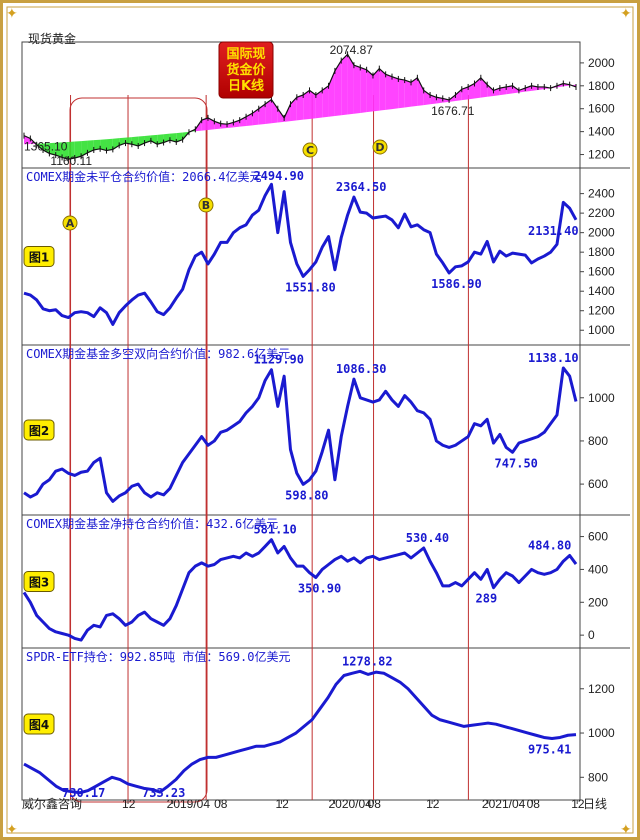 This screenshot has height=840, width=640. What do you see at coordinates (601, 63) in the screenshot?
I see `y-tick-label: 2000` at bounding box center [601, 63].